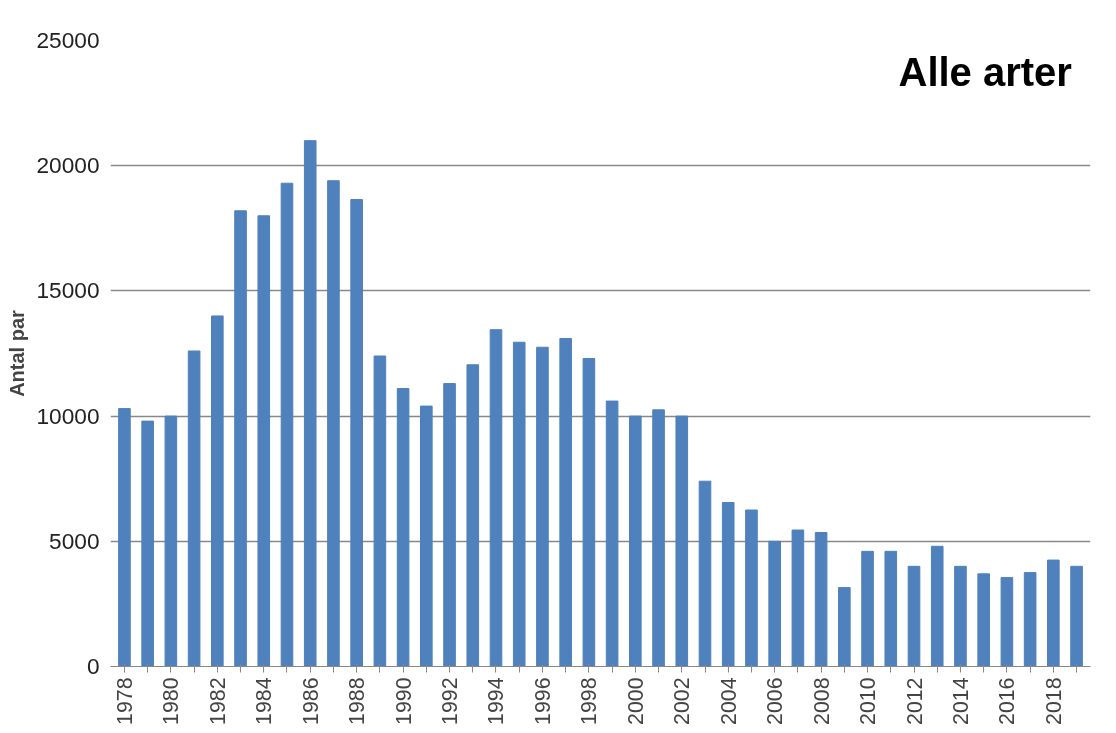 The width and height of the screenshot is (1116, 733). Describe the element at coordinates (589, 701) in the screenshot. I see `x-tick-label: 1998` at that location.